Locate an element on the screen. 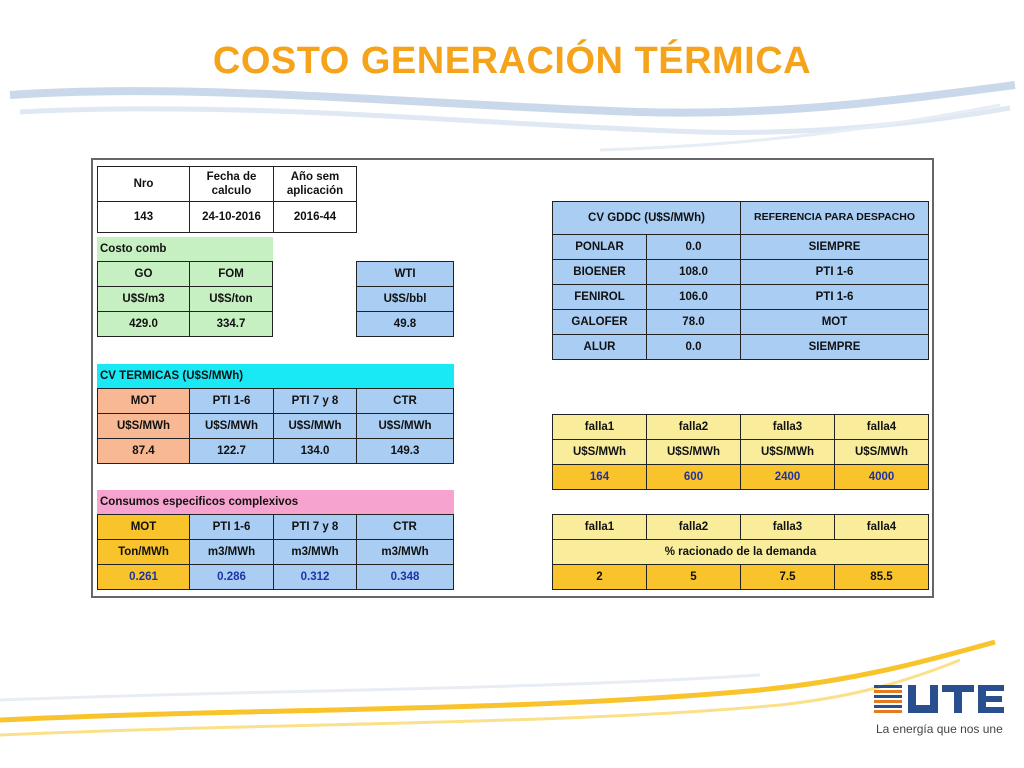  gddc-row-value: 108.0 is located at coordinates (693, 272).